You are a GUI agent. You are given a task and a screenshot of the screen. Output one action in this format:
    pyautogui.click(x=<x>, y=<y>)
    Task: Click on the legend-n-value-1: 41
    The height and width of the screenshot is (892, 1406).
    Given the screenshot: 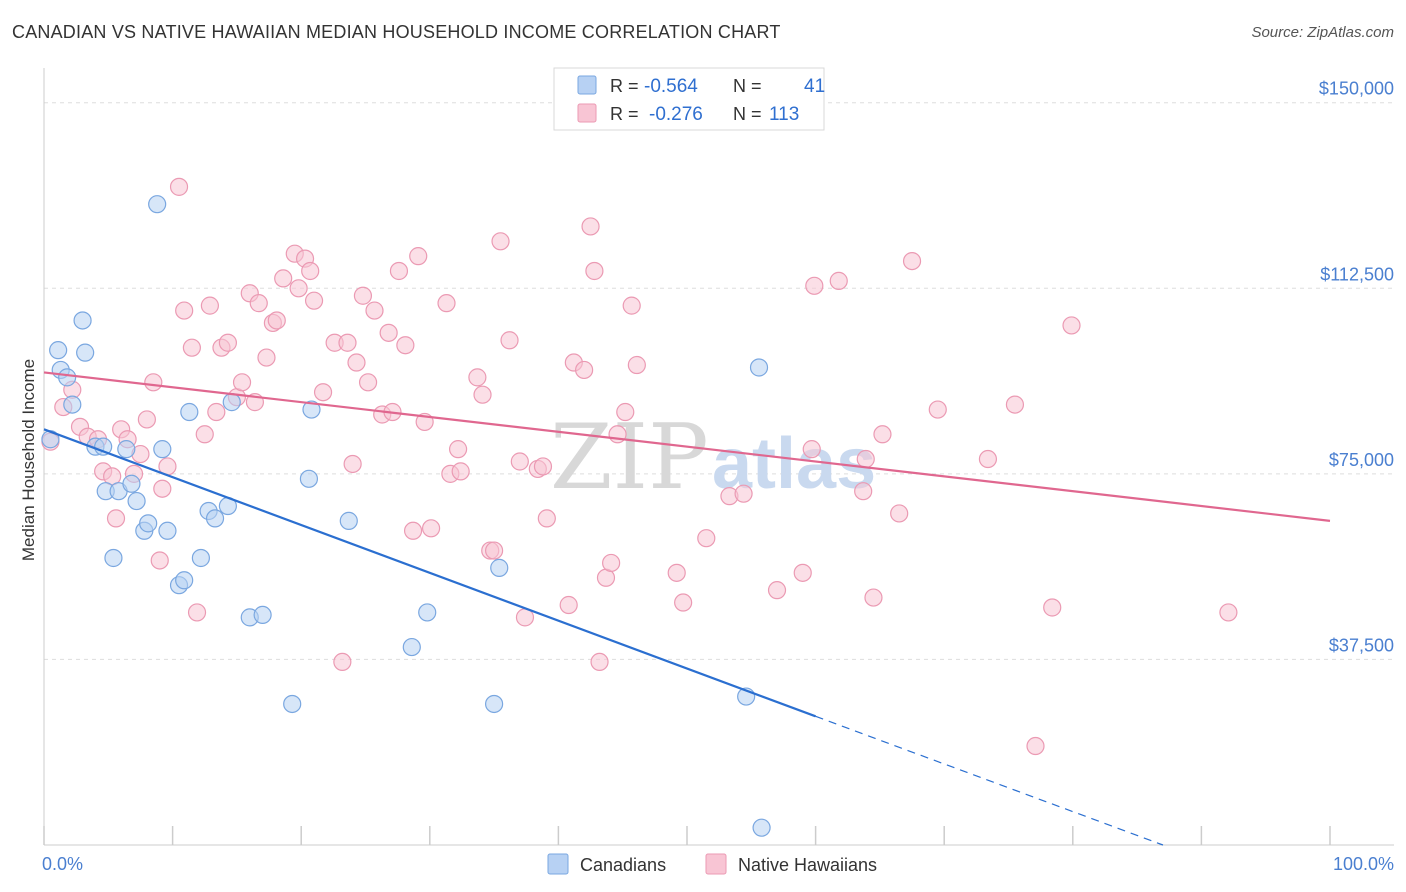 What is the action you would take?
    pyautogui.click(x=814, y=86)
    